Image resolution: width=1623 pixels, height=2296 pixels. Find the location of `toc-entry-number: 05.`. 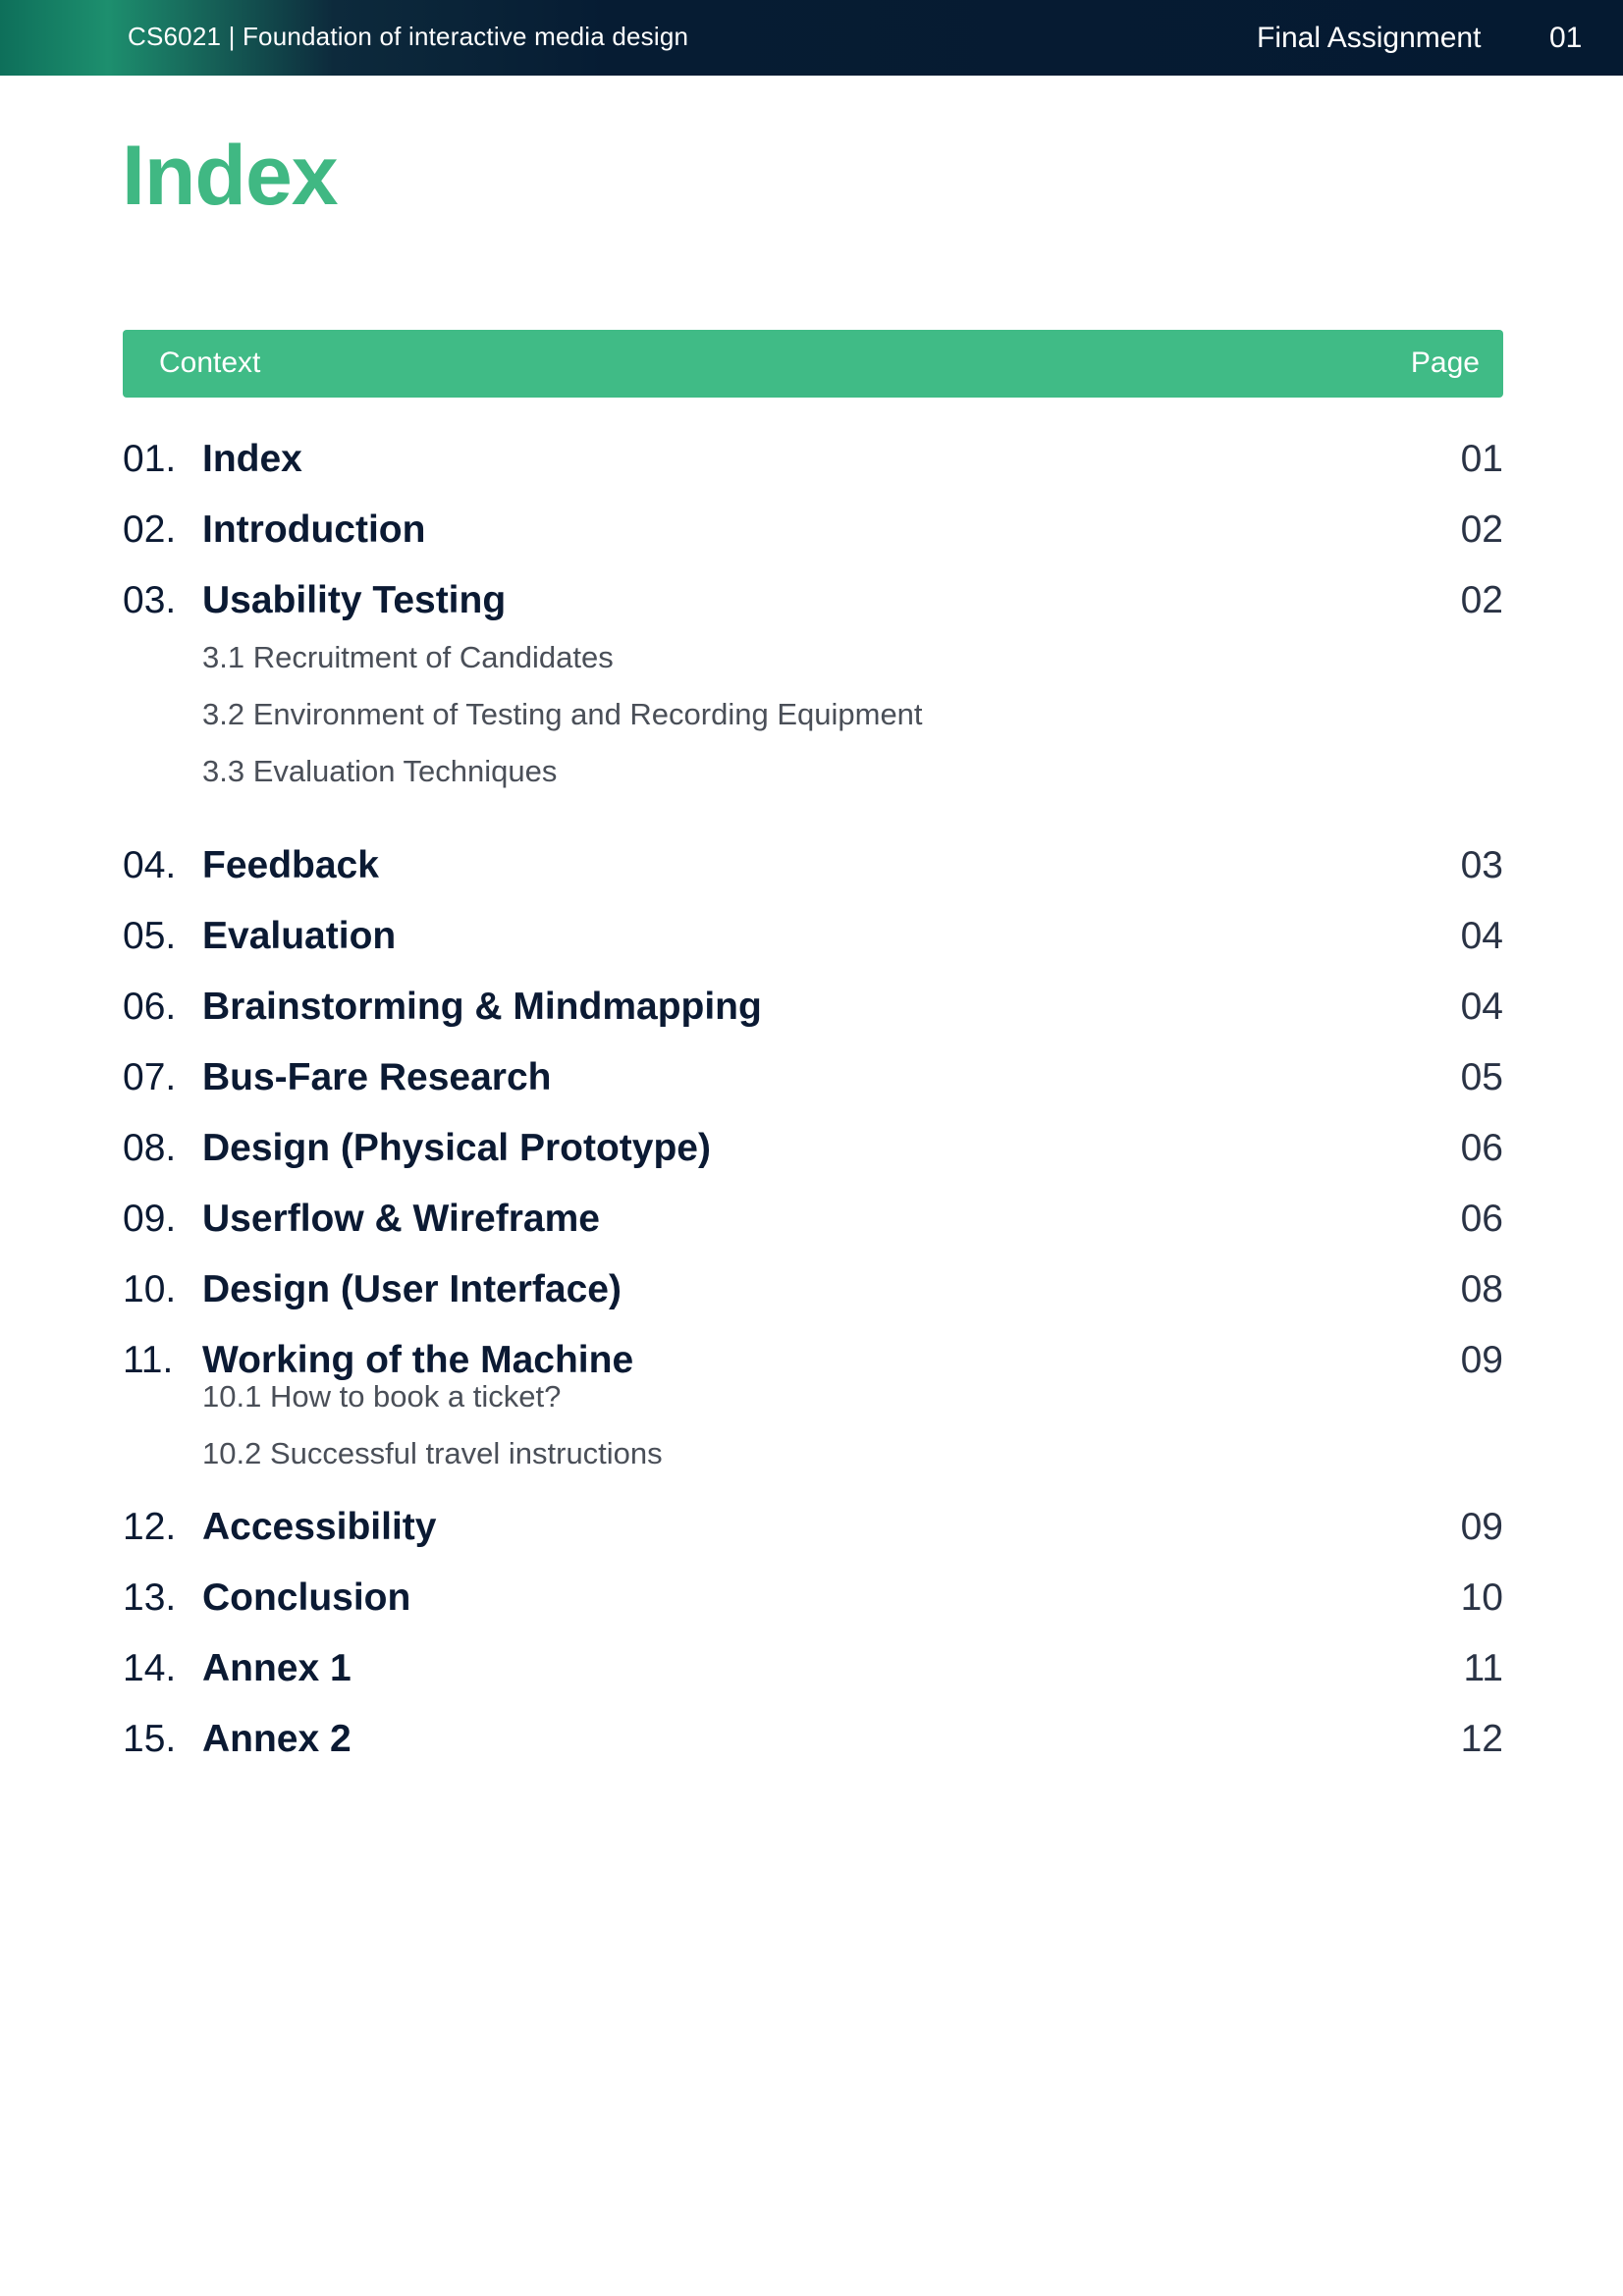

toc-entry-number: 05. is located at coordinates (150, 936).